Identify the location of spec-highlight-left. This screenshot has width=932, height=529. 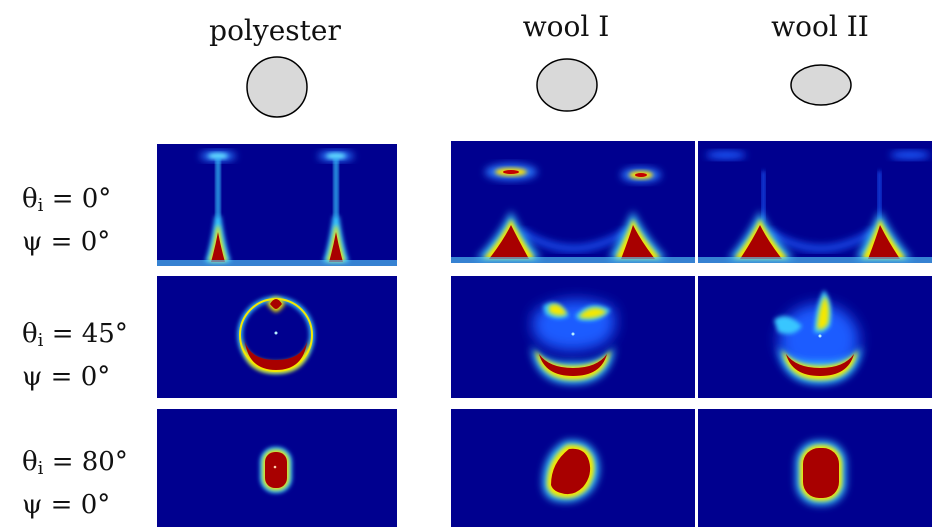
(218, 206).